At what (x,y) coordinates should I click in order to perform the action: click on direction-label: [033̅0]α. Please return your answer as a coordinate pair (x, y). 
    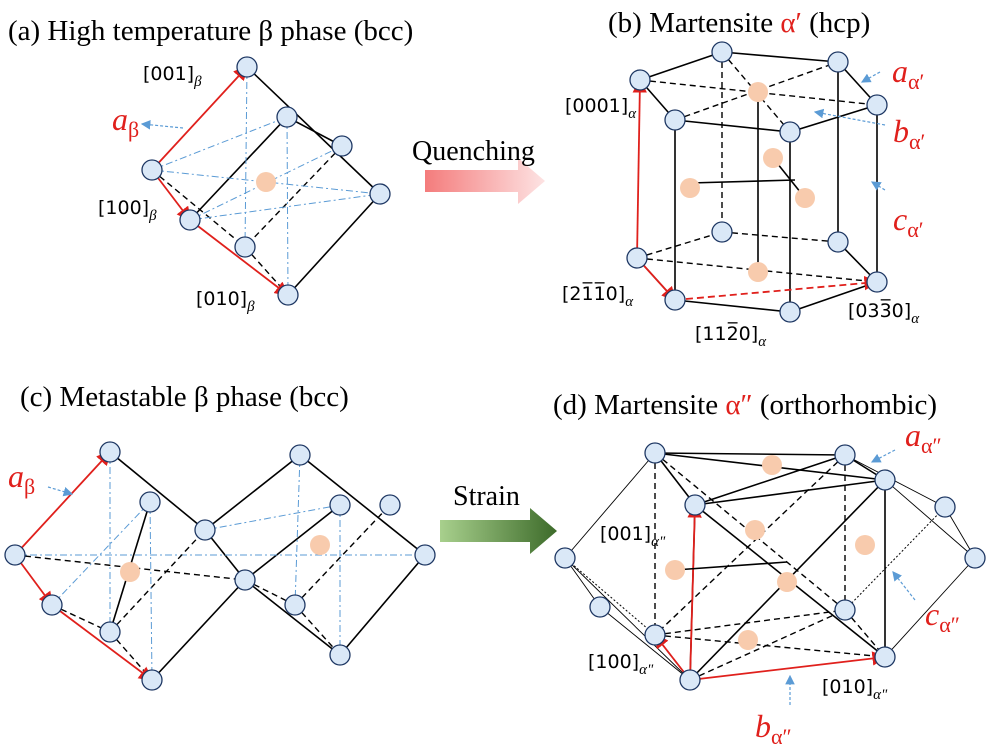
    Looking at the image, I should click on (884, 312).